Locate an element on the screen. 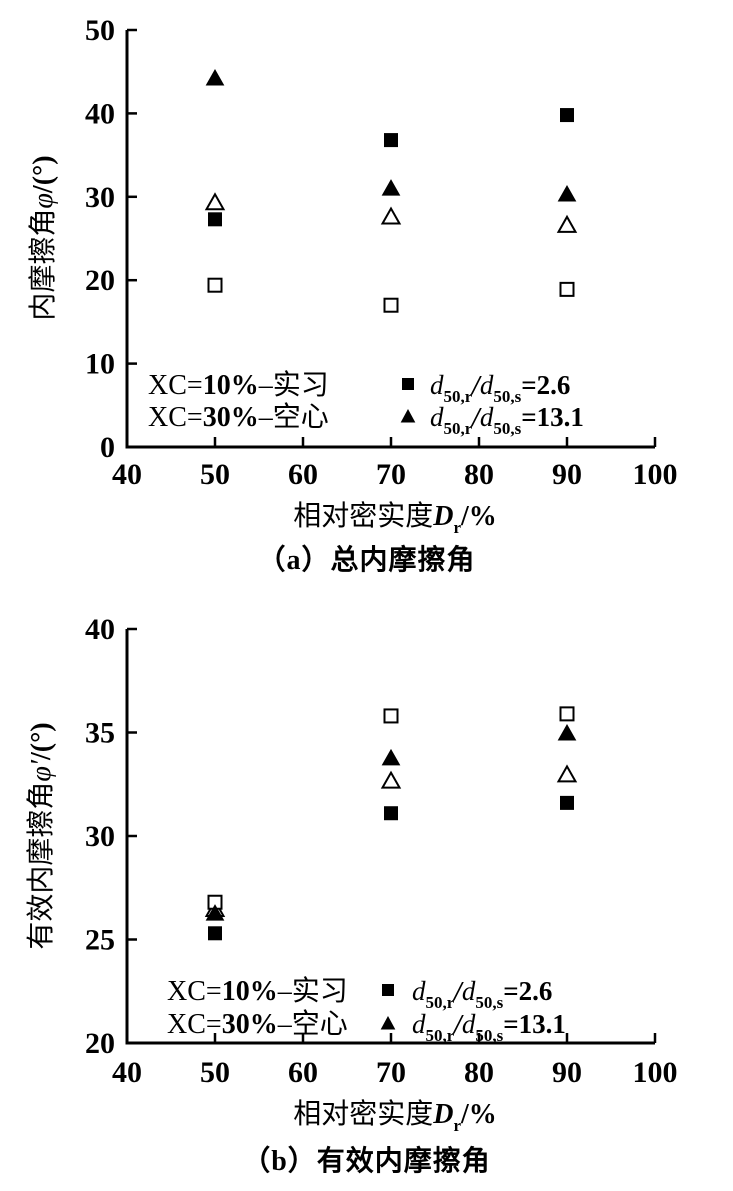 The width and height of the screenshot is (733, 1191). y-axis-label: 内摩擦角φ/(°) is located at coordinates (43, 237).